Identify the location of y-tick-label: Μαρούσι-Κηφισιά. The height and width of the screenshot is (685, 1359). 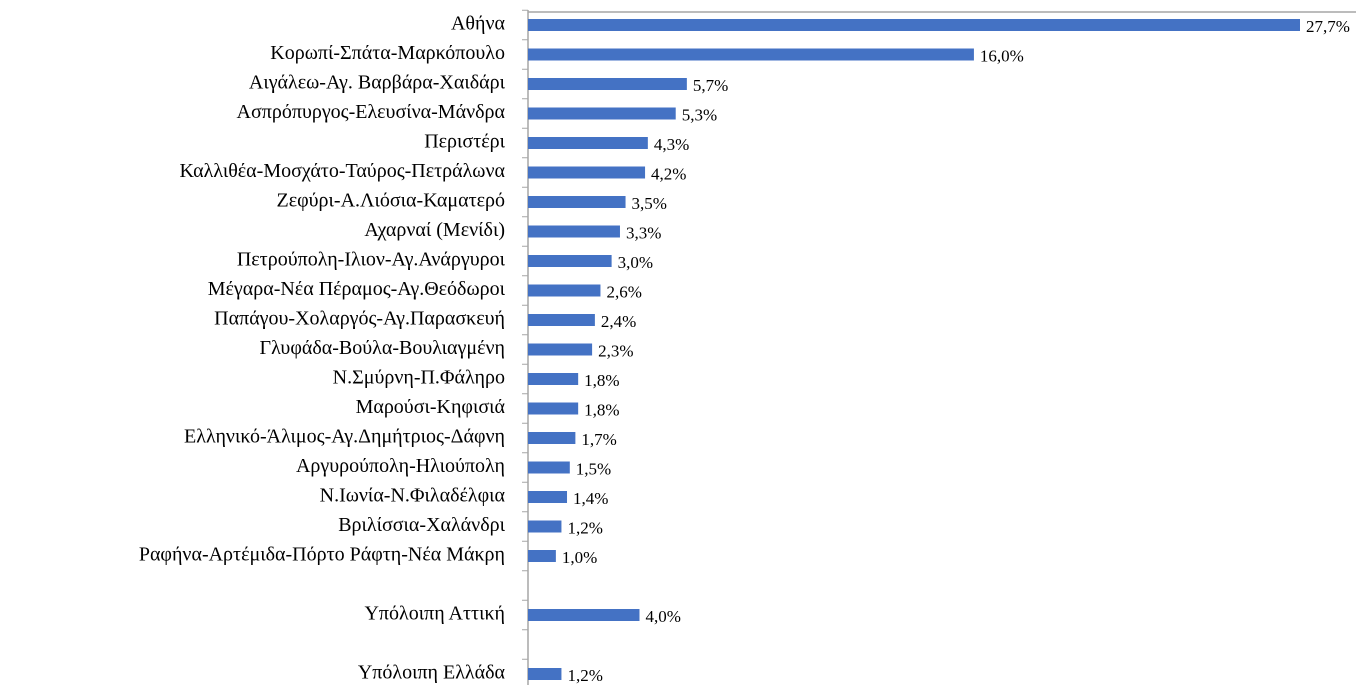
(431, 407).